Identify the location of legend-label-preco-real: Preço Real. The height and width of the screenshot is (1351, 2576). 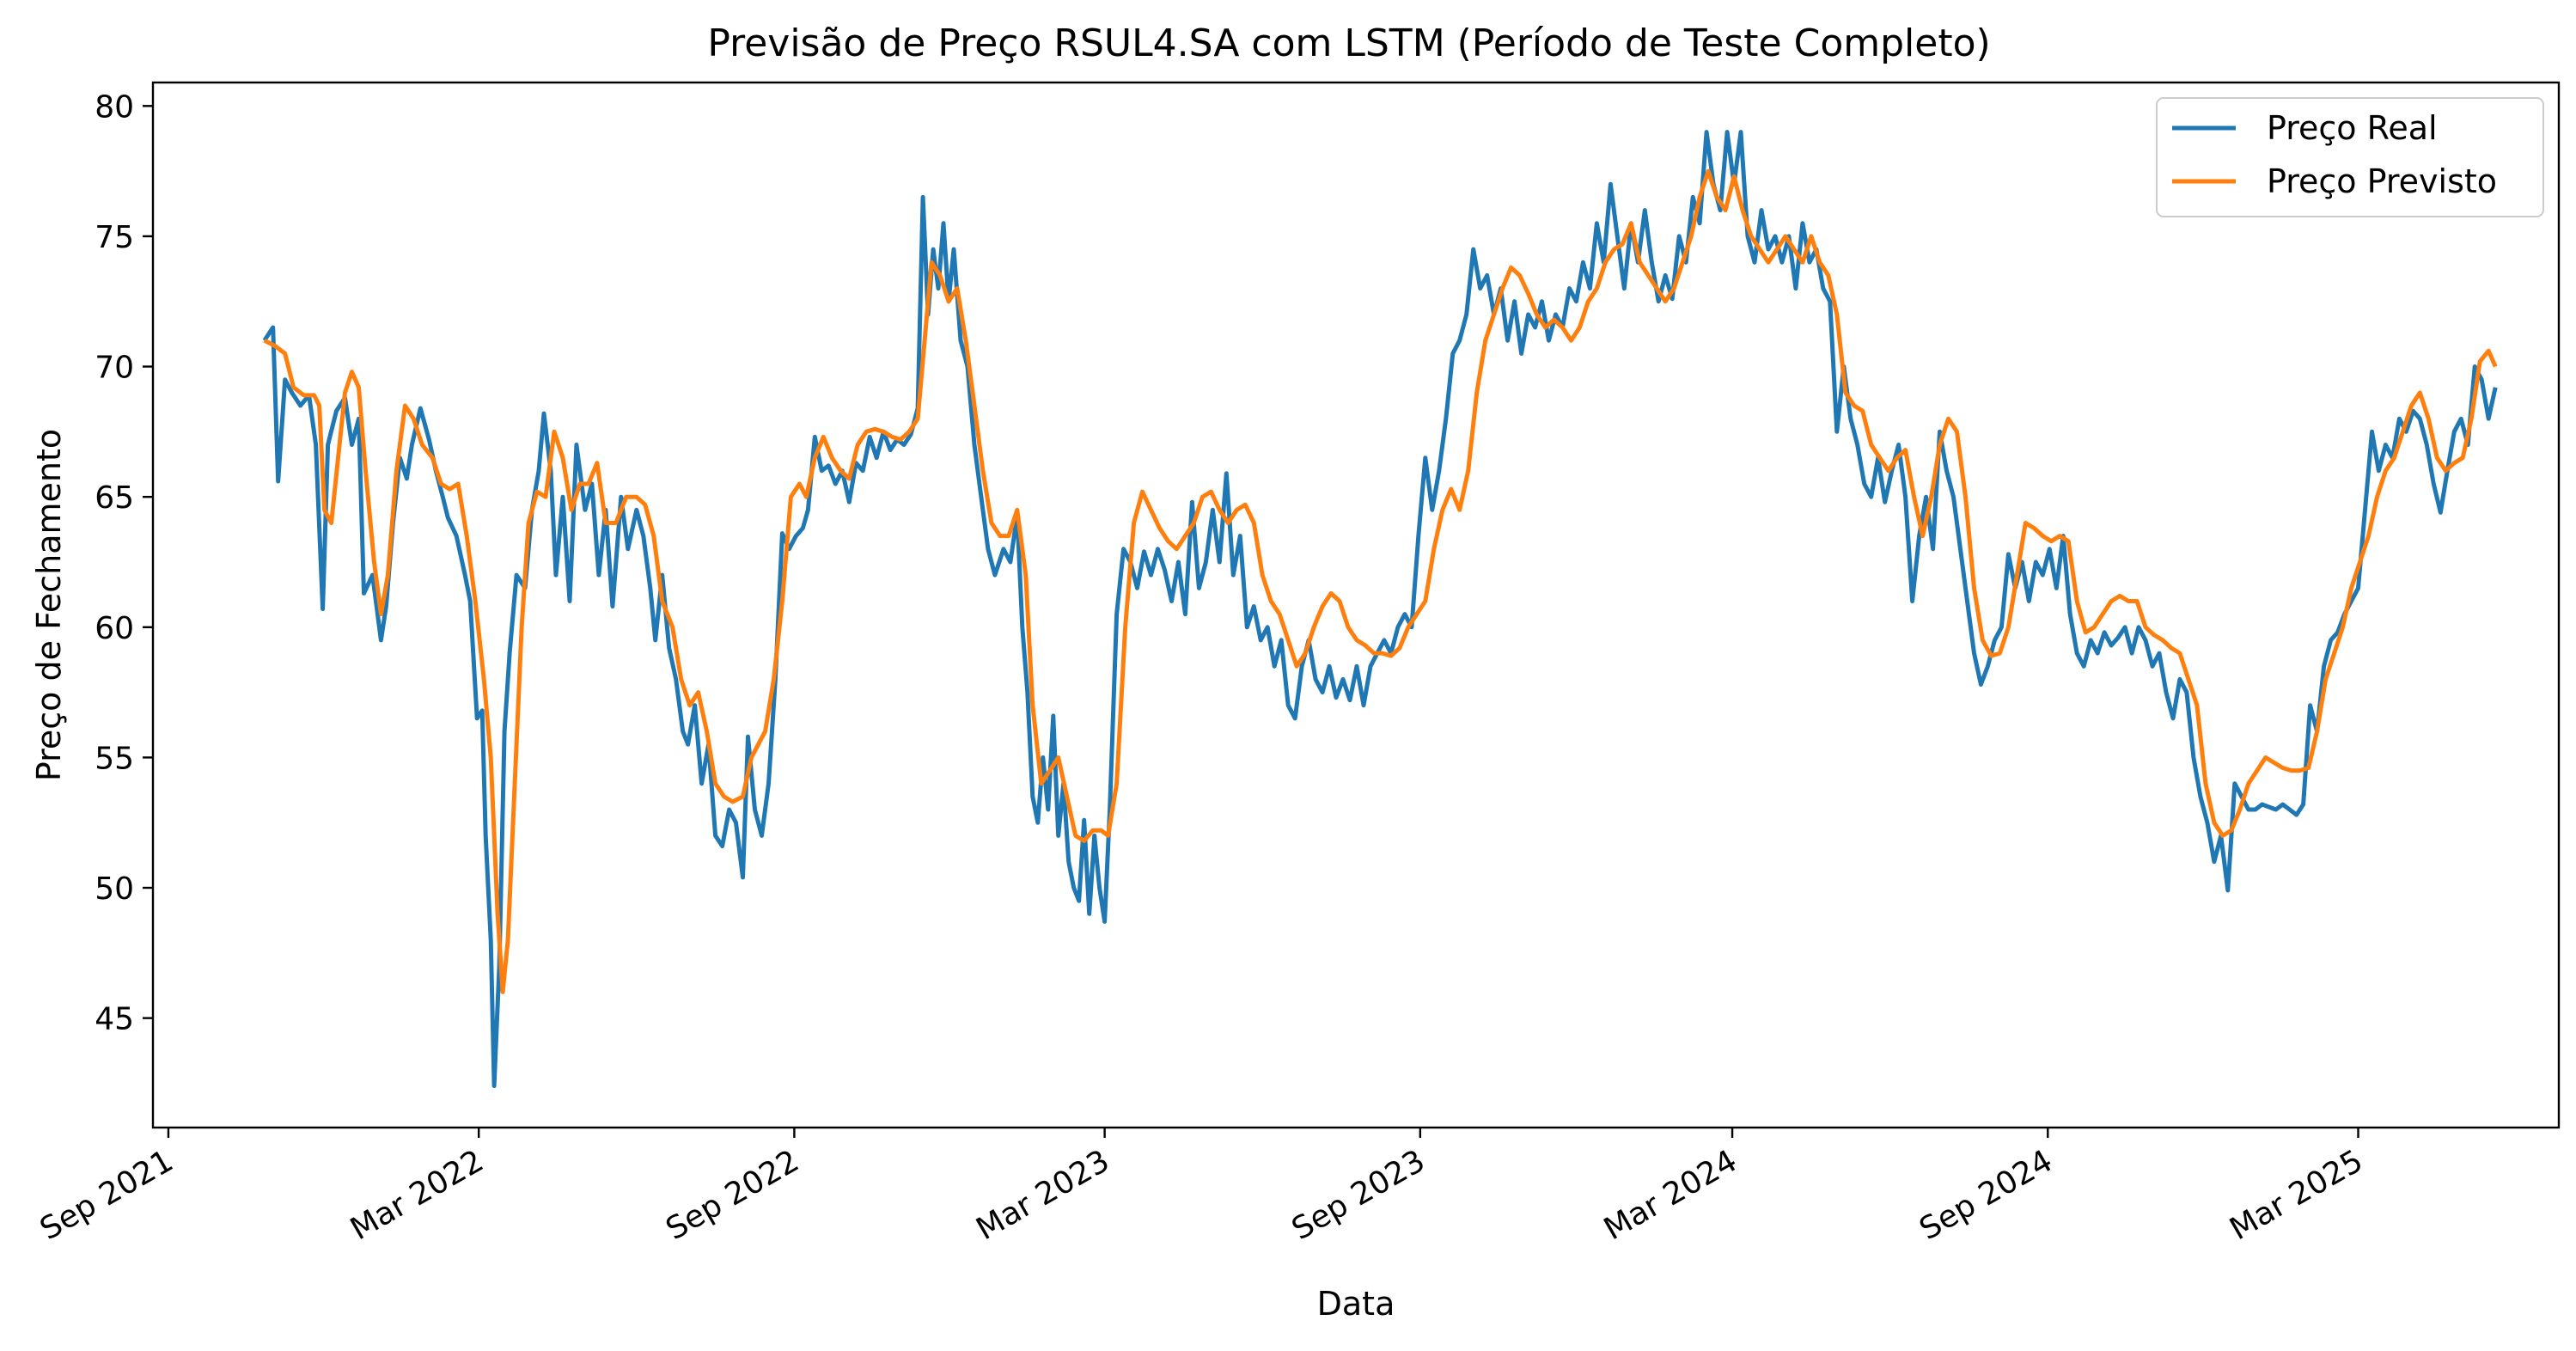
(2352, 128).